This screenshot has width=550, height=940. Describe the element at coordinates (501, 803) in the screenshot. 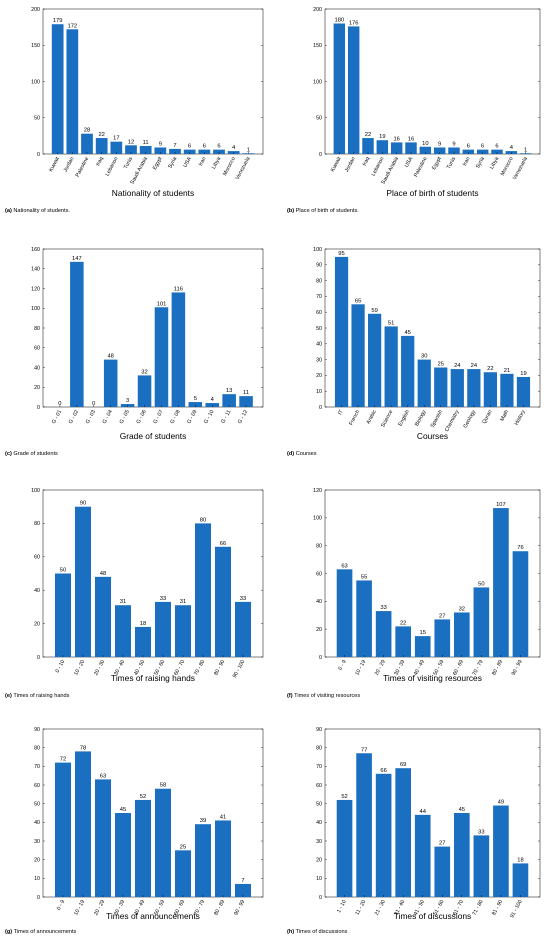

I see `data-label: 49` at that location.